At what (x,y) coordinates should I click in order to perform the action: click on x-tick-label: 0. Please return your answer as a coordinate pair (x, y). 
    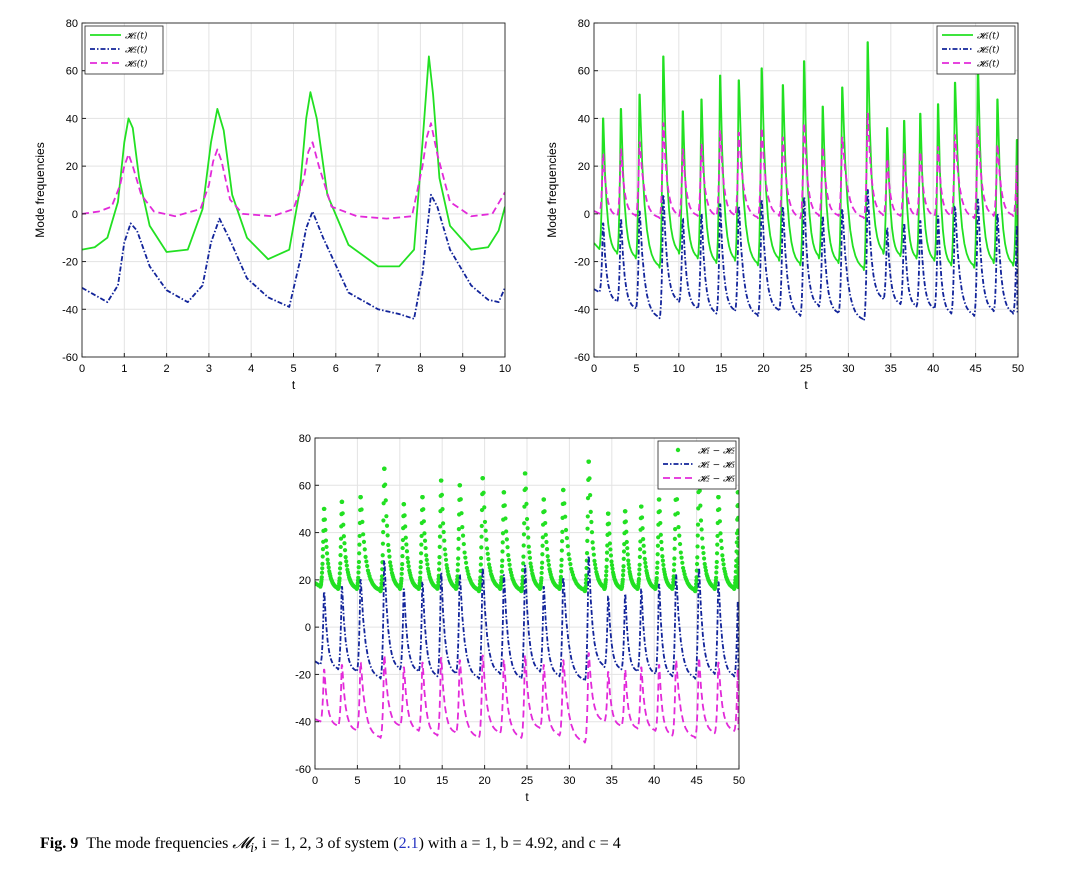
    Looking at the image, I should click on (82, 369).